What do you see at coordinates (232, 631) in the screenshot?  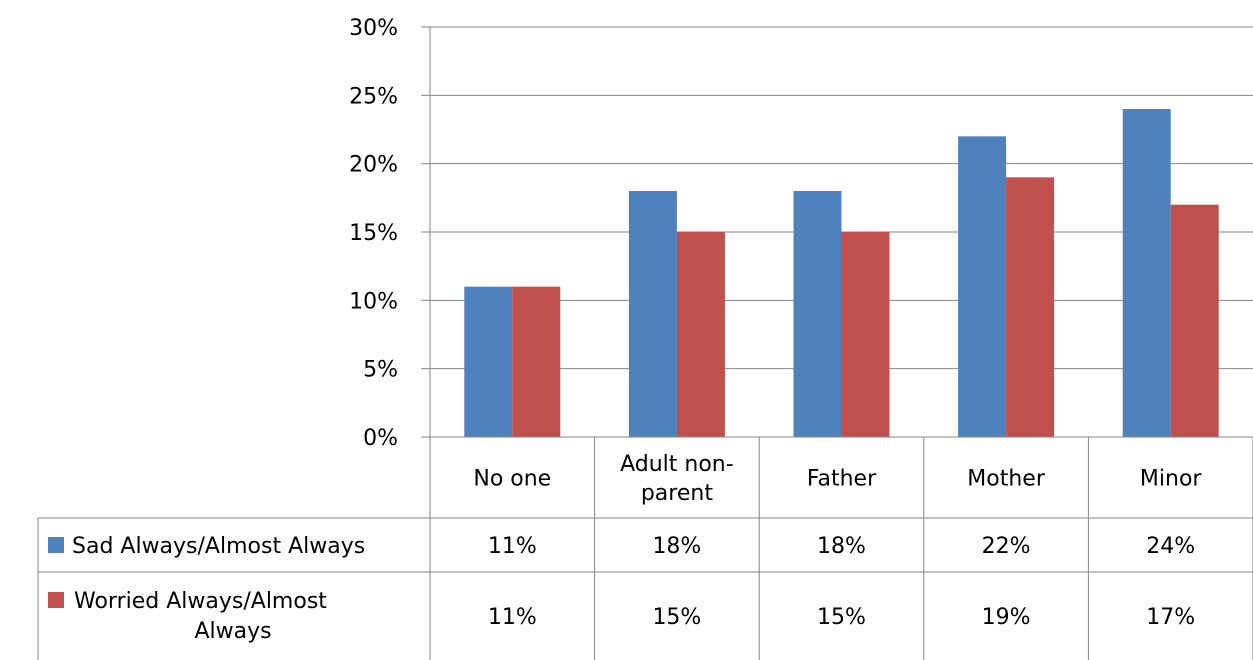 I see `legend-label: Always` at bounding box center [232, 631].